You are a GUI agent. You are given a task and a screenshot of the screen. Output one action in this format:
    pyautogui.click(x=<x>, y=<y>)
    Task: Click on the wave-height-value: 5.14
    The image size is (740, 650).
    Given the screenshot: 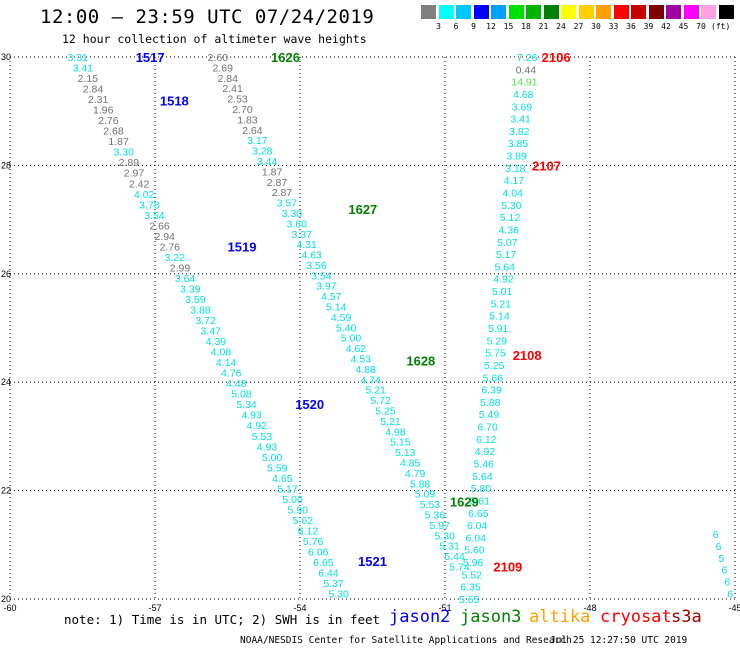 What is the action you would take?
    pyautogui.click(x=336, y=308)
    